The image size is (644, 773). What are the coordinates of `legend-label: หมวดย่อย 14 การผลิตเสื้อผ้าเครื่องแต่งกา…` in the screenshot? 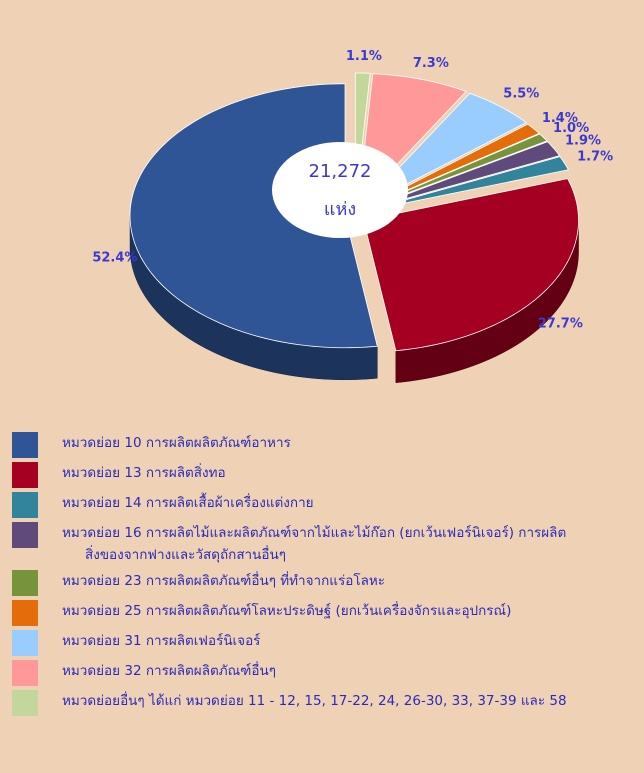 It's located at (188, 503).